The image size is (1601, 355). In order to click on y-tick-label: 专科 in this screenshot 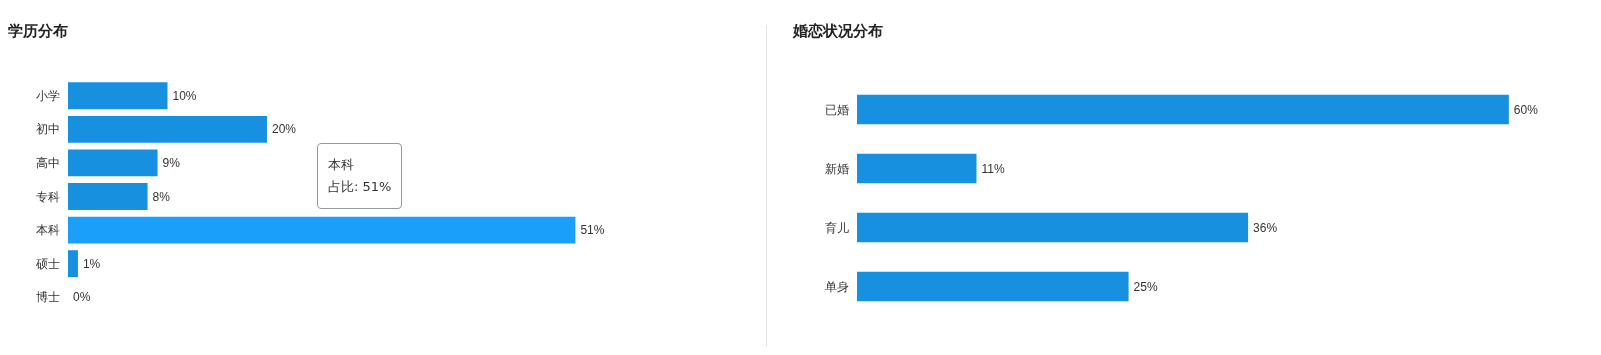, I will do `click(48, 196)`.